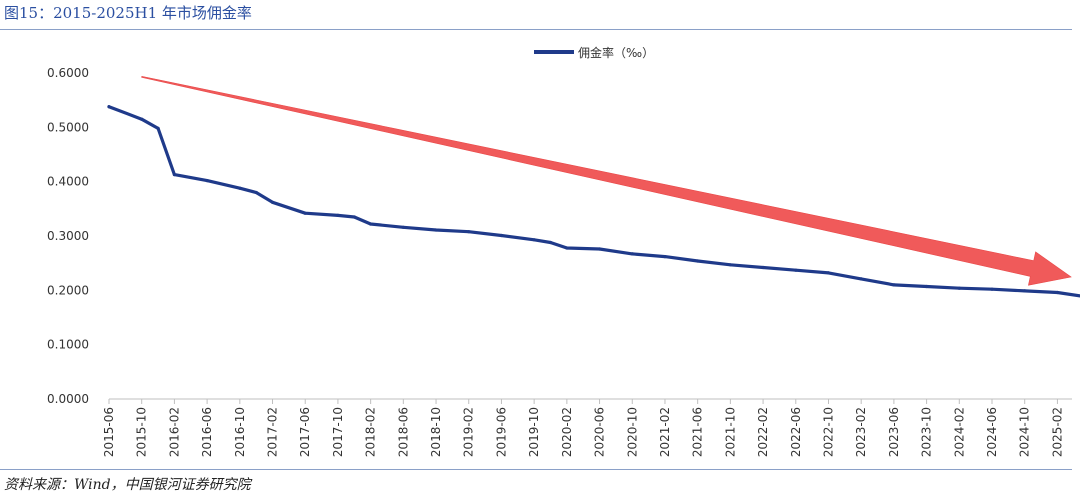 Image resolution: width=1080 pixels, height=498 pixels. Describe the element at coordinates (698, 432) in the screenshot. I see `x-tick-label: 2021-06` at that location.